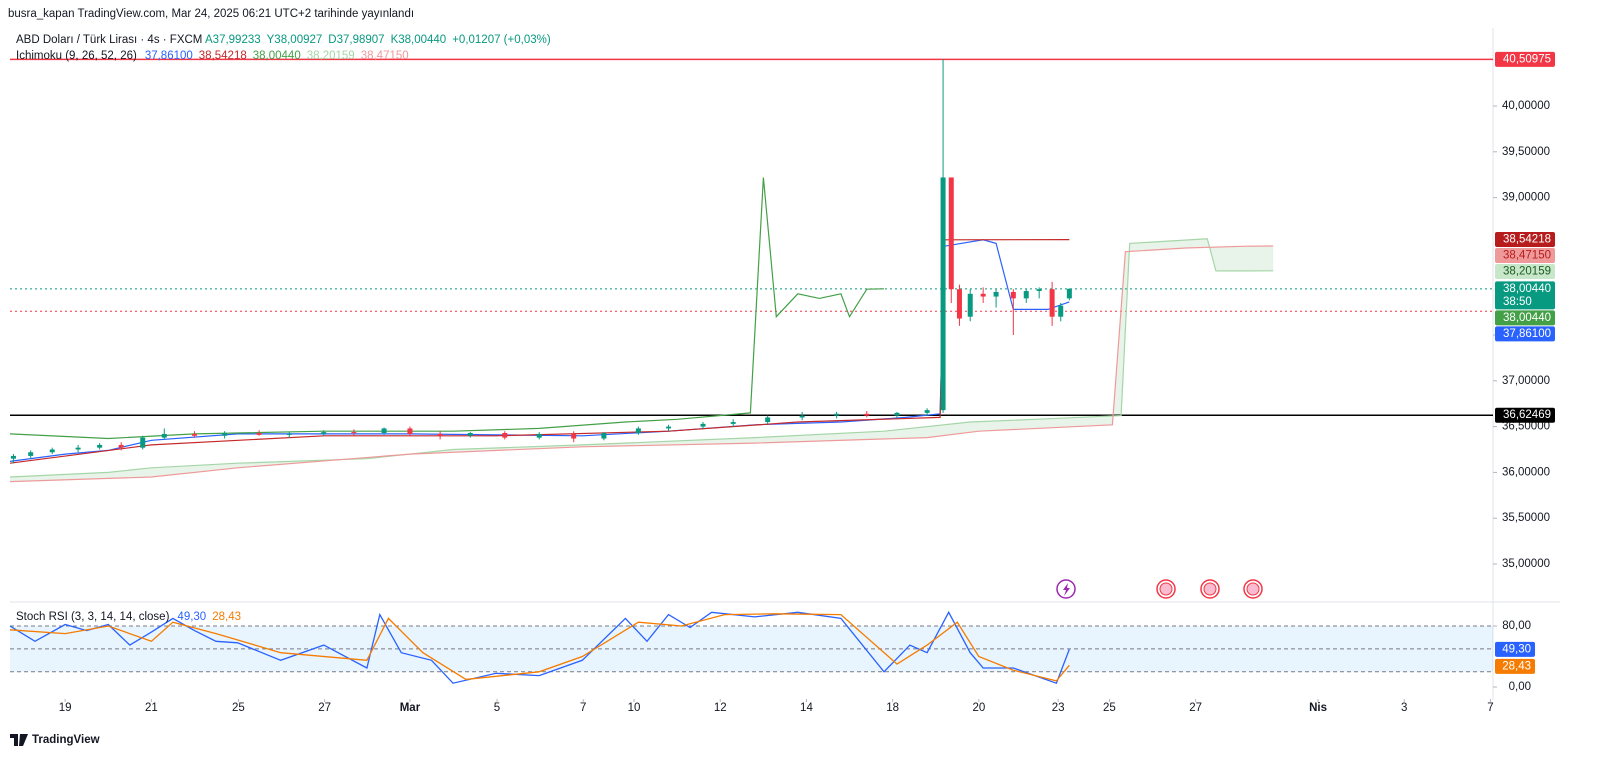 This screenshot has height=770, width=1600. Describe the element at coordinates (226, 617) in the screenshot. I see `indicator-value: 28,43` at that location.